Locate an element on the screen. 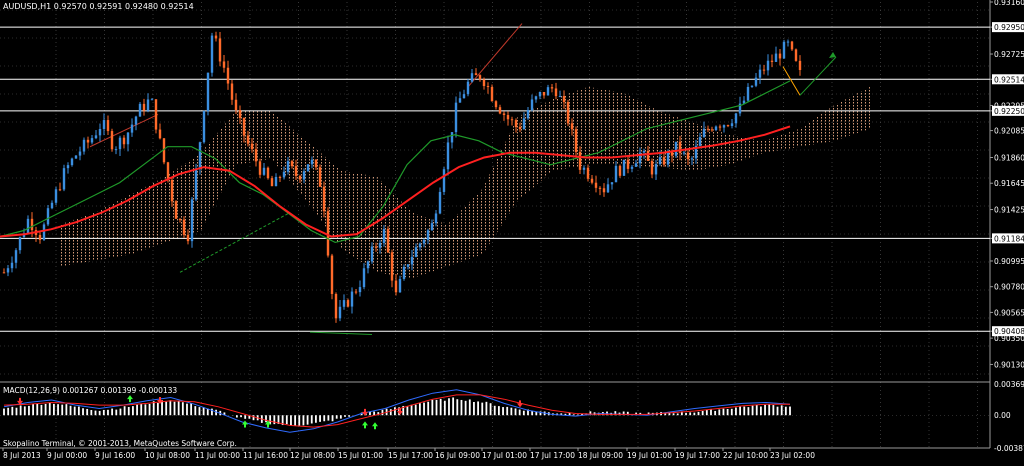  macd-tick-label: 0.003694 is located at coordinates (1009, 384).